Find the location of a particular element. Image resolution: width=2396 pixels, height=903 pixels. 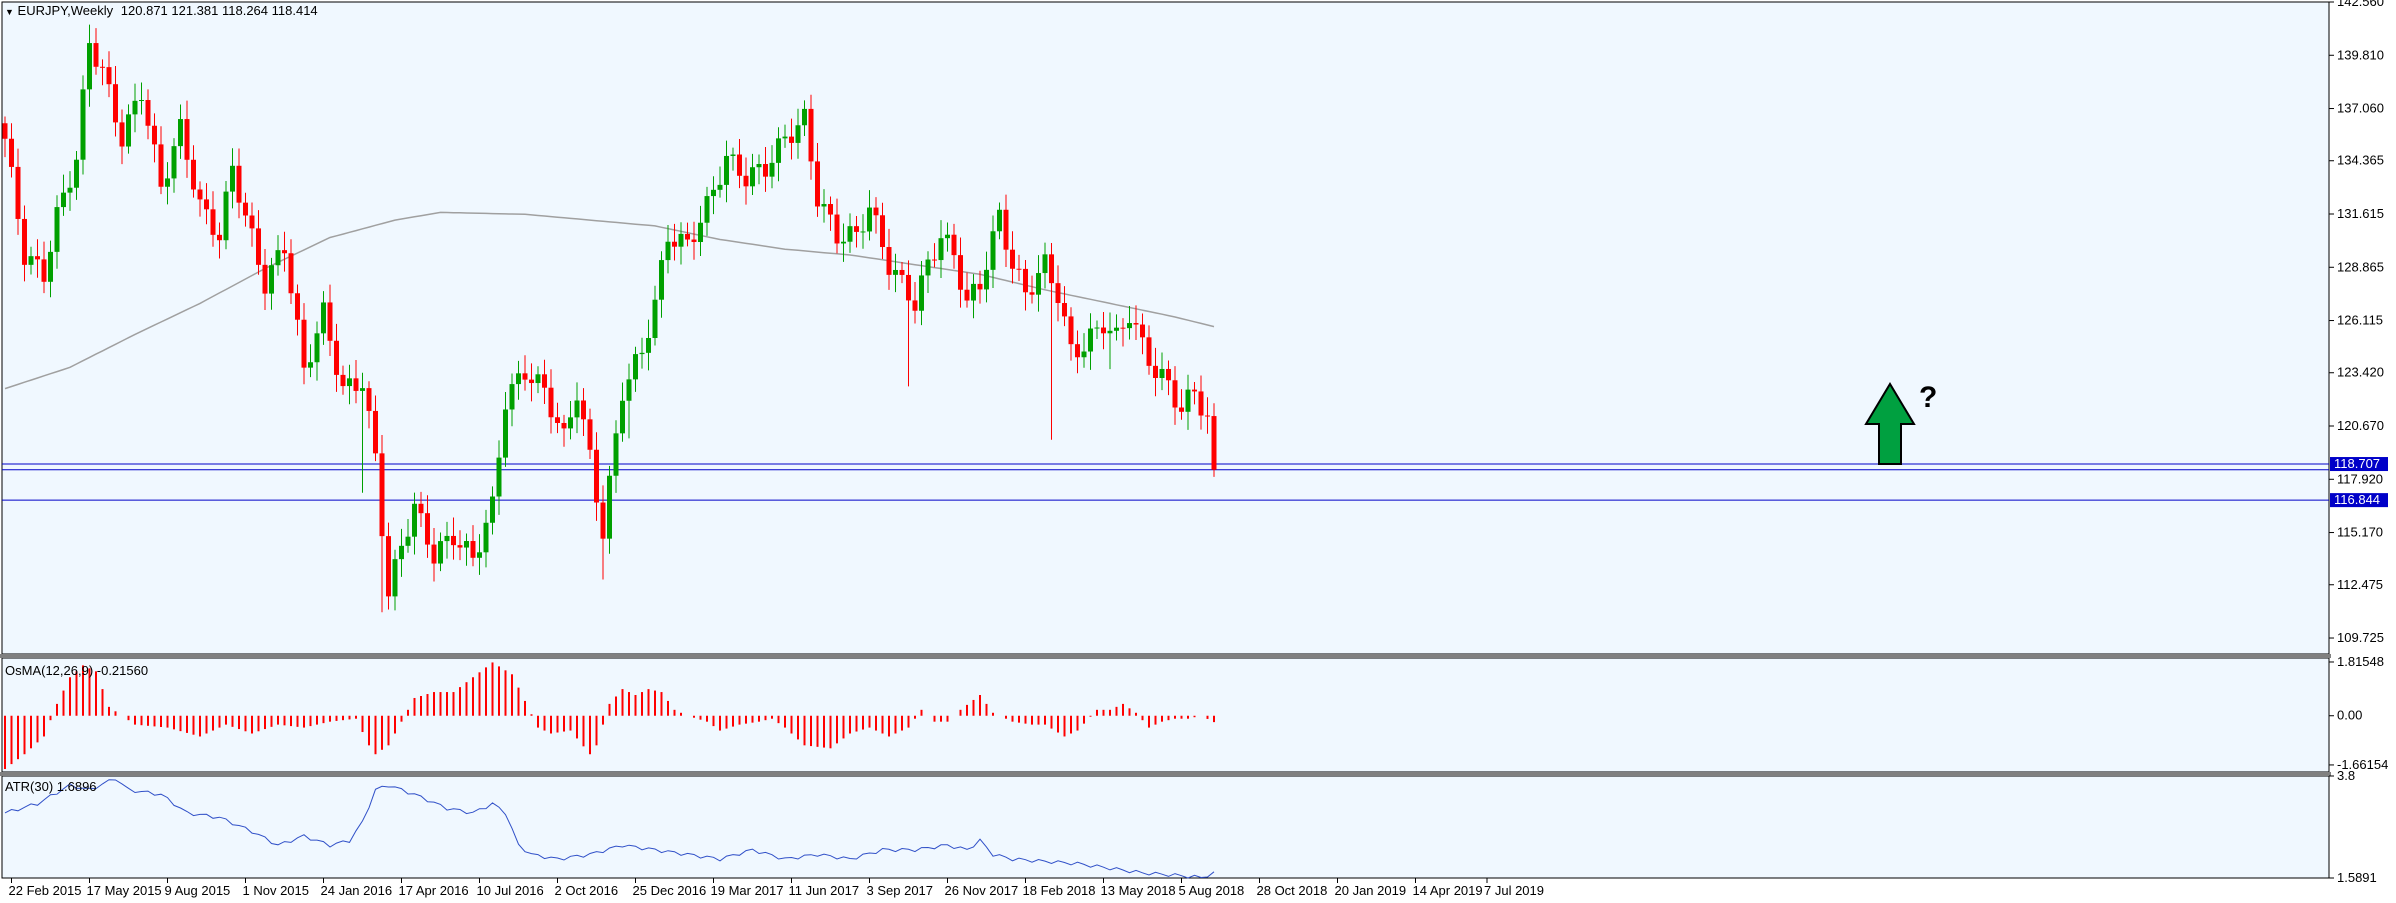

atr-pane is located at coordinates (609, 829).